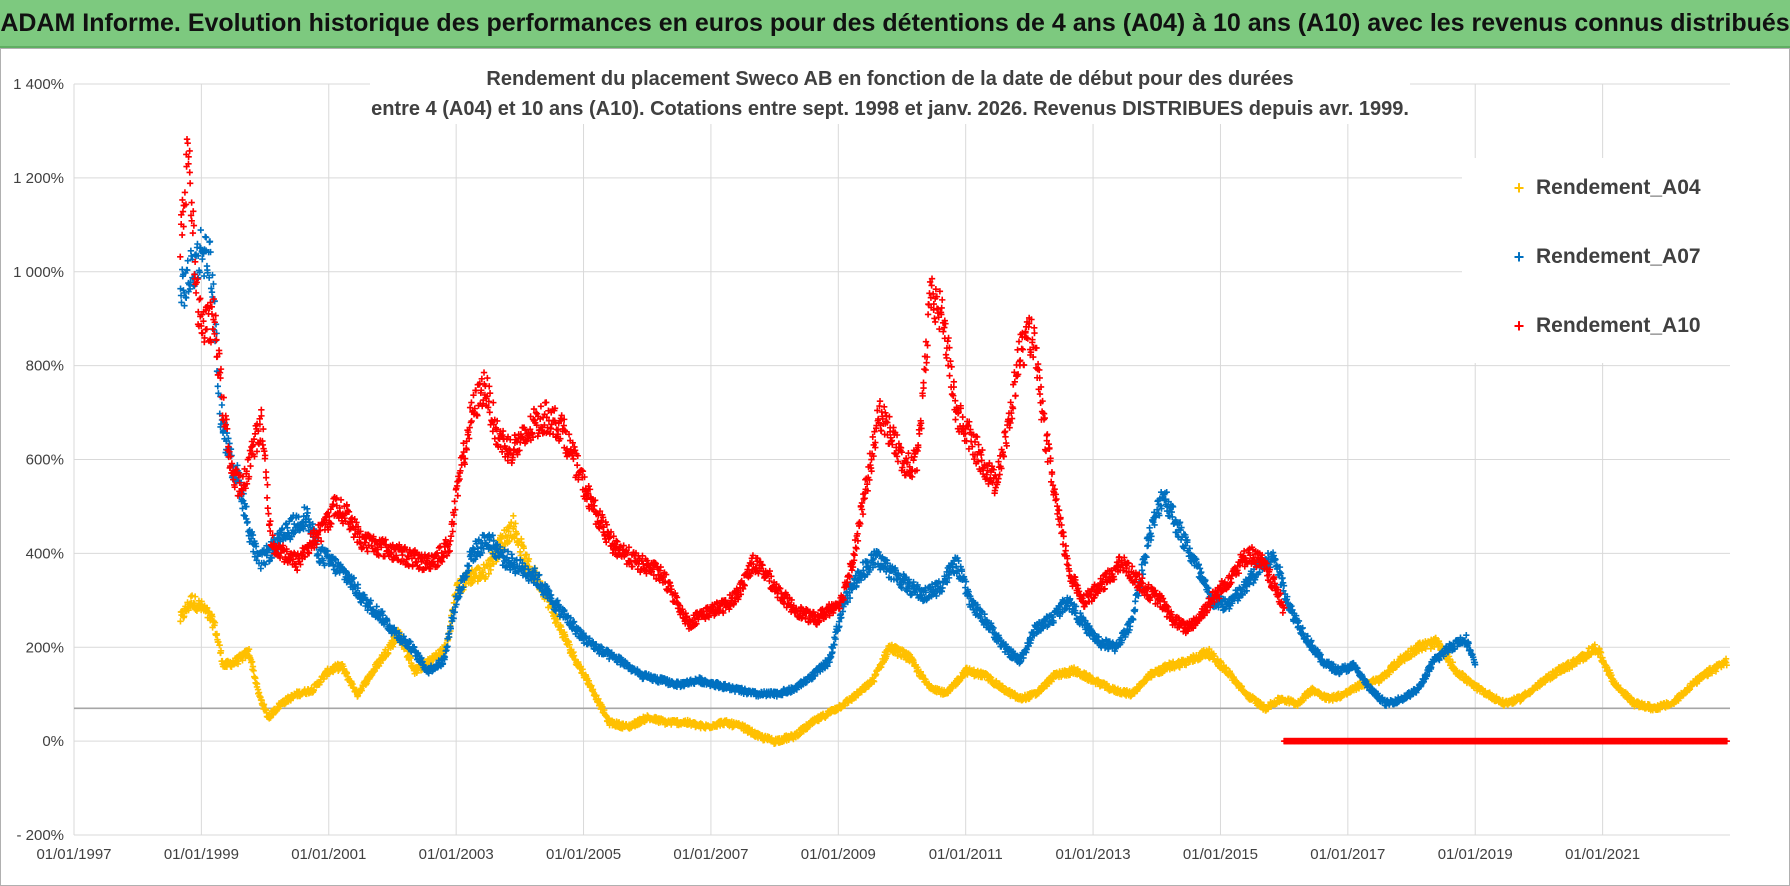 The height and width of the screenshot is (886, 1790). What do you see at coordinates (1475, 854) in the screenshot?
I see `x-tick-label: 01/01/2019` at bounding box center [1475, 854].